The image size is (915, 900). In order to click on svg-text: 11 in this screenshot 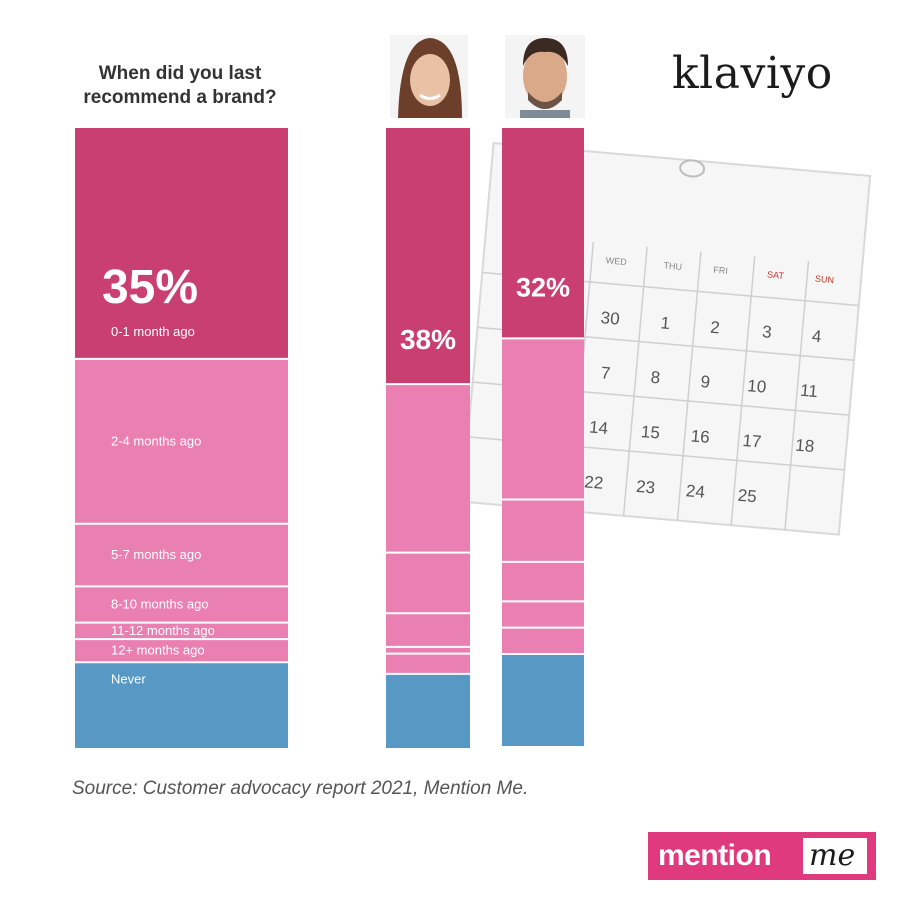, I will do `click(808, 391)`.